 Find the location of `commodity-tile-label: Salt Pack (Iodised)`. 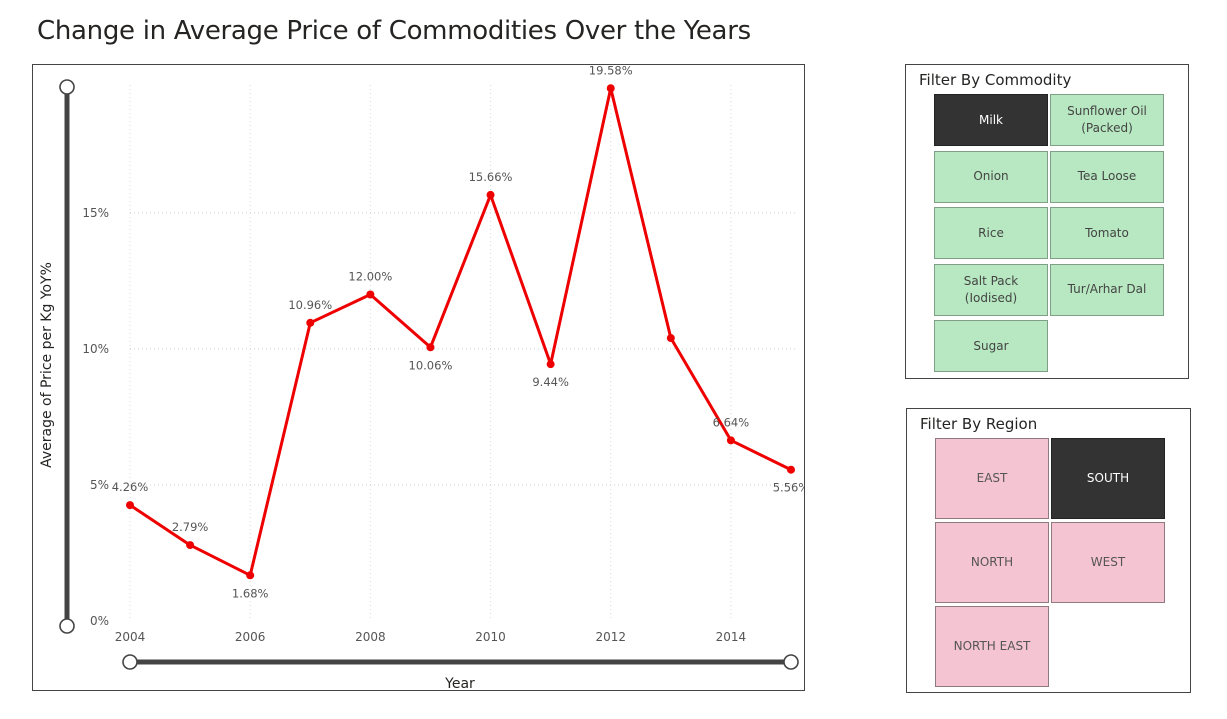

commodity-tile-label: Salt Pack (Iodised) is located at coordinates (991, 289).